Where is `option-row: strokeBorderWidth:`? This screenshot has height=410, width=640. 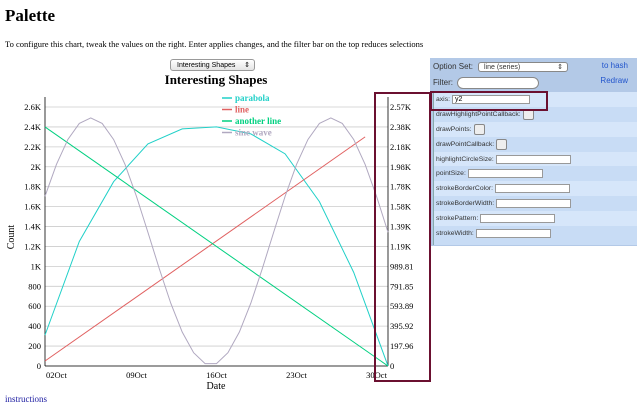
option-row: strokeBorderWidth: is located at coordinates (535, 203).